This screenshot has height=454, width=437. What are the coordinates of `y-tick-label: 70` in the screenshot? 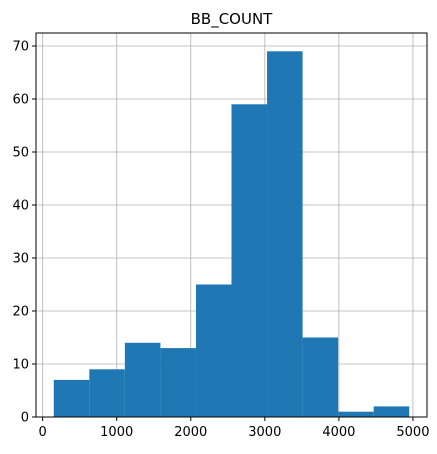 It's located at (20, 46).